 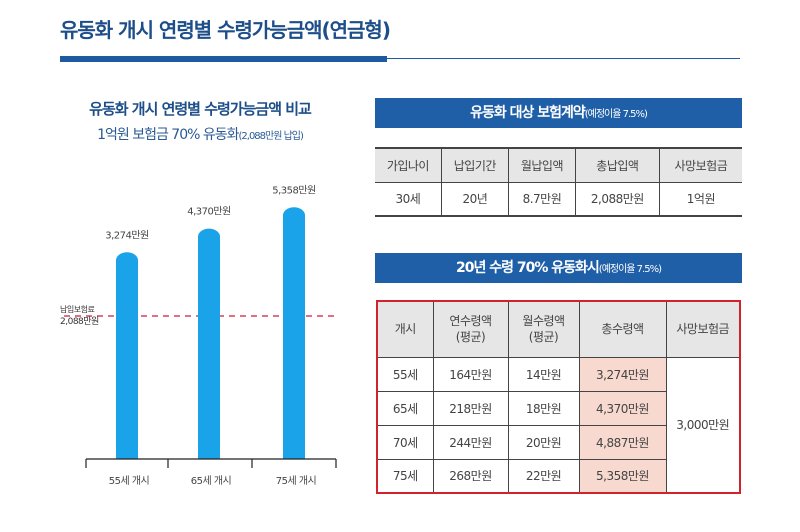 What do you see at coordinates (405, 476) in the screenshot?
I see `table-cell: 75세` at bounding box center [405, 476].